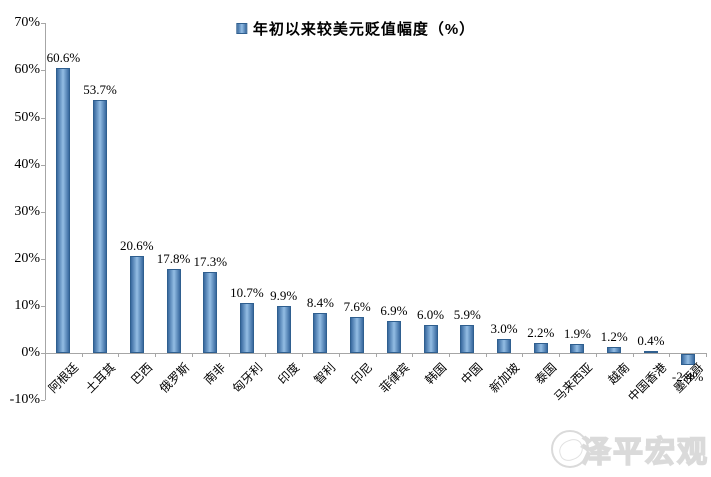 This screenshot has width=711, height=477. What do you see at coordinates (142, 374) in the screenshot?
I see `x-axis-category-label: 巴西` at bounding box center [142, 374].